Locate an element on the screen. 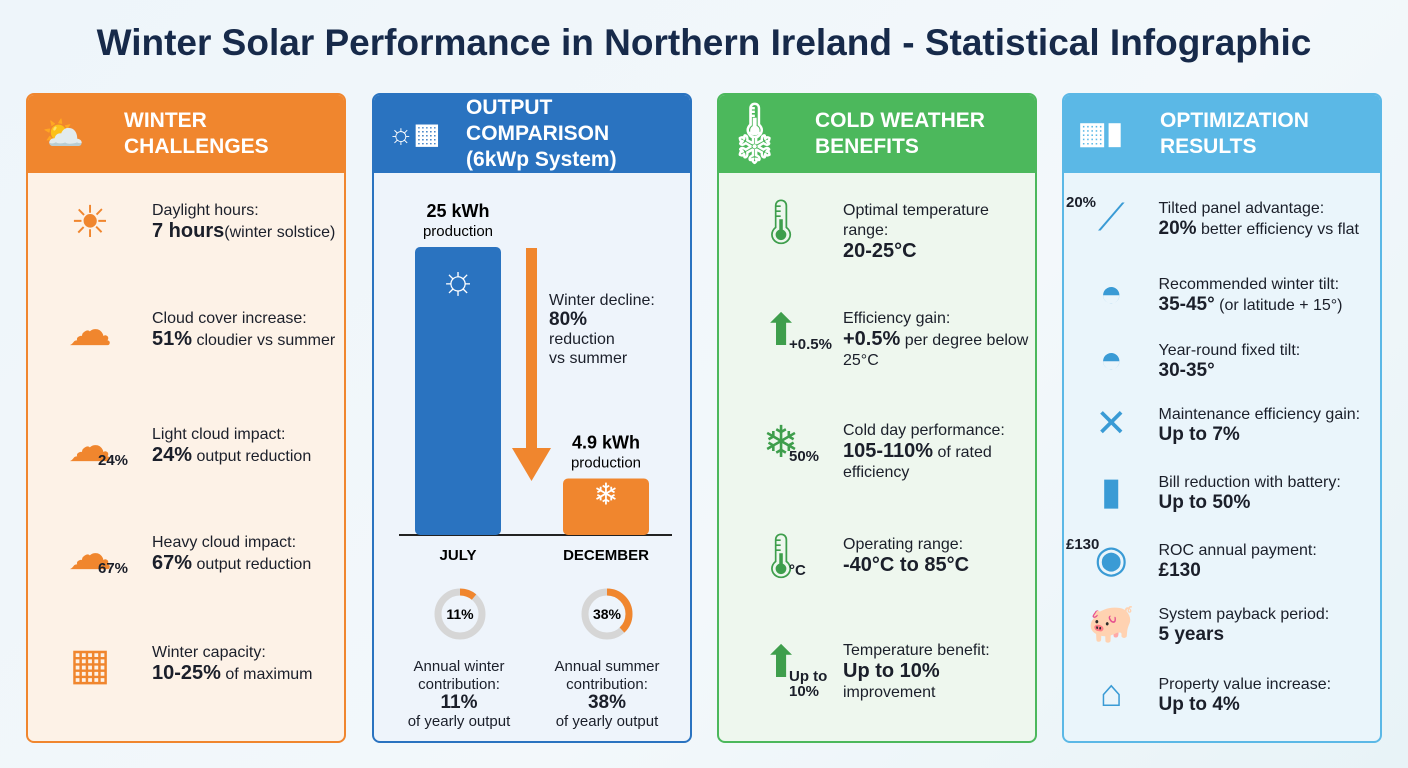 Image resolution: width=1408 pixels, height=768 pixels. icon-badge: 67% is located at coordinates (113, 568).